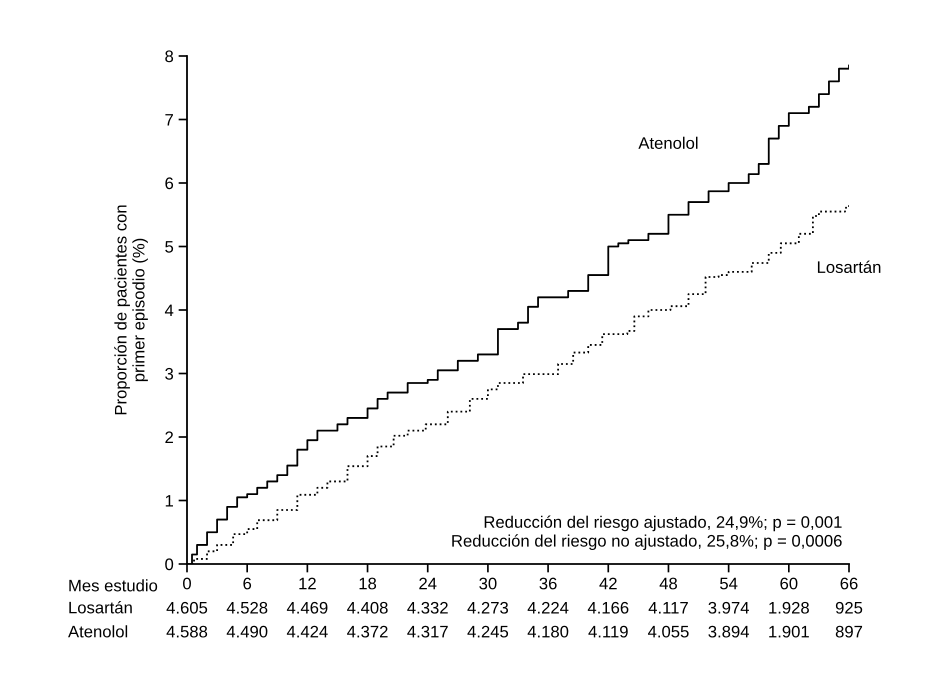 This screenshot has height=675, width=949. What do you see at coordinates (131, 309) in the screenshot?
I see `y-axis-title: Proporción de pacientes con primer episodio (%)` at bounding box center [131, 309].